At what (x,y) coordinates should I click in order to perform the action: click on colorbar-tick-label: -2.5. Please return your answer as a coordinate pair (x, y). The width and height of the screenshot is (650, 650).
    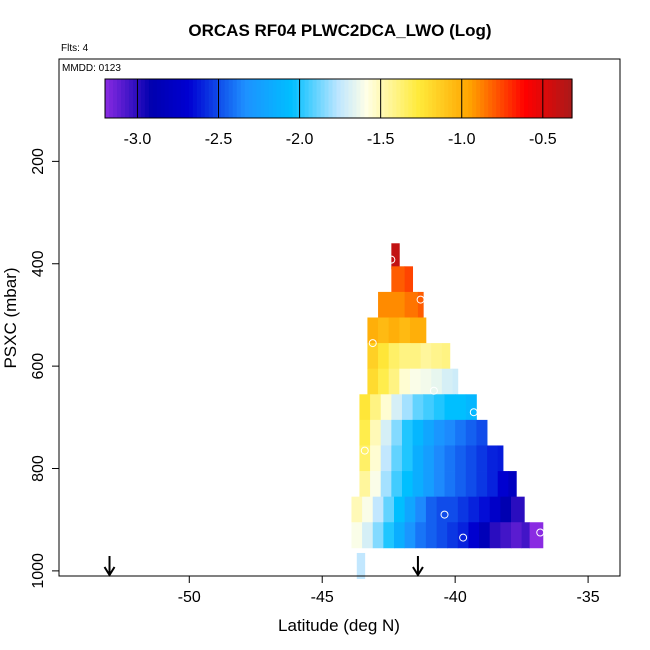
    Looking at the image, I should click on (219, 139).